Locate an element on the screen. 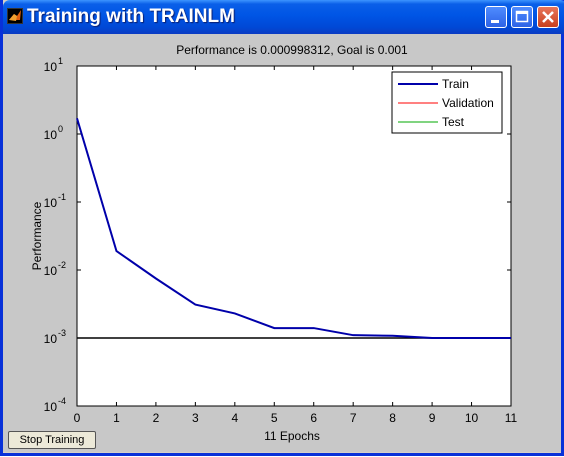 The width and height of the screenshot is (564, 457). y-tick-exponent: -3 is located at coordinates (62, 333).